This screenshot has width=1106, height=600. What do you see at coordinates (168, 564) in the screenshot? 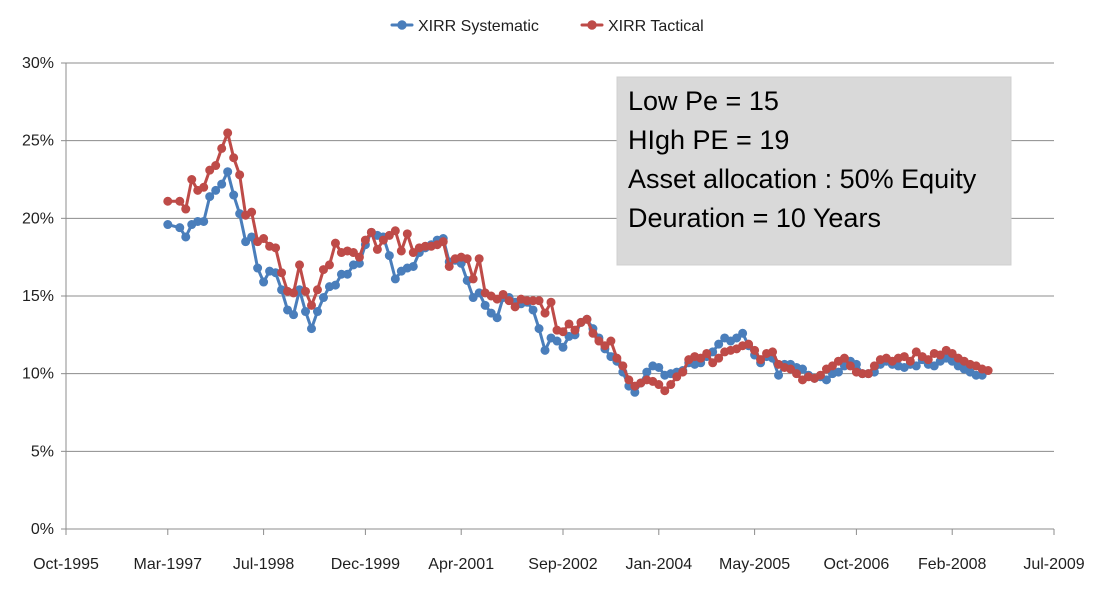
I see `x-tick-label: Mar-1997` at bounding box center [168, 564].